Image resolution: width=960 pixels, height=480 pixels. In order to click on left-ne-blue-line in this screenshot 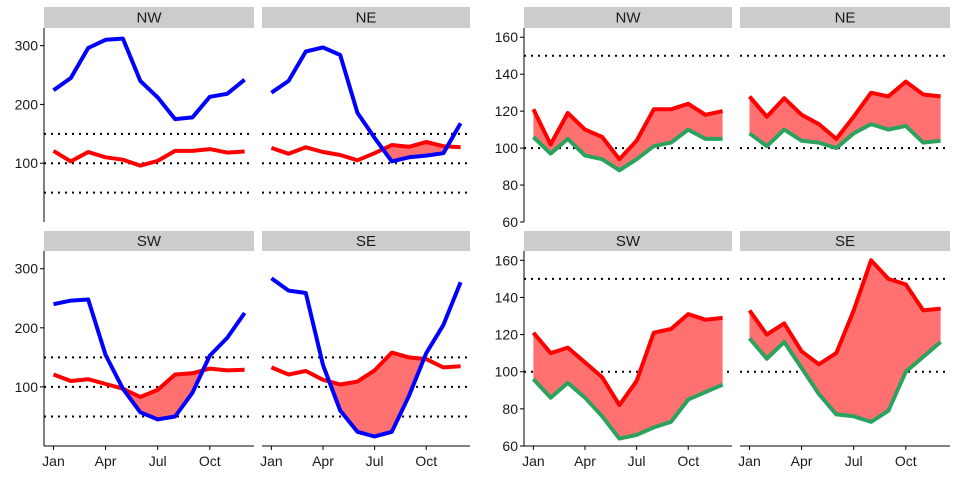, I will do `click(366, 104)`.